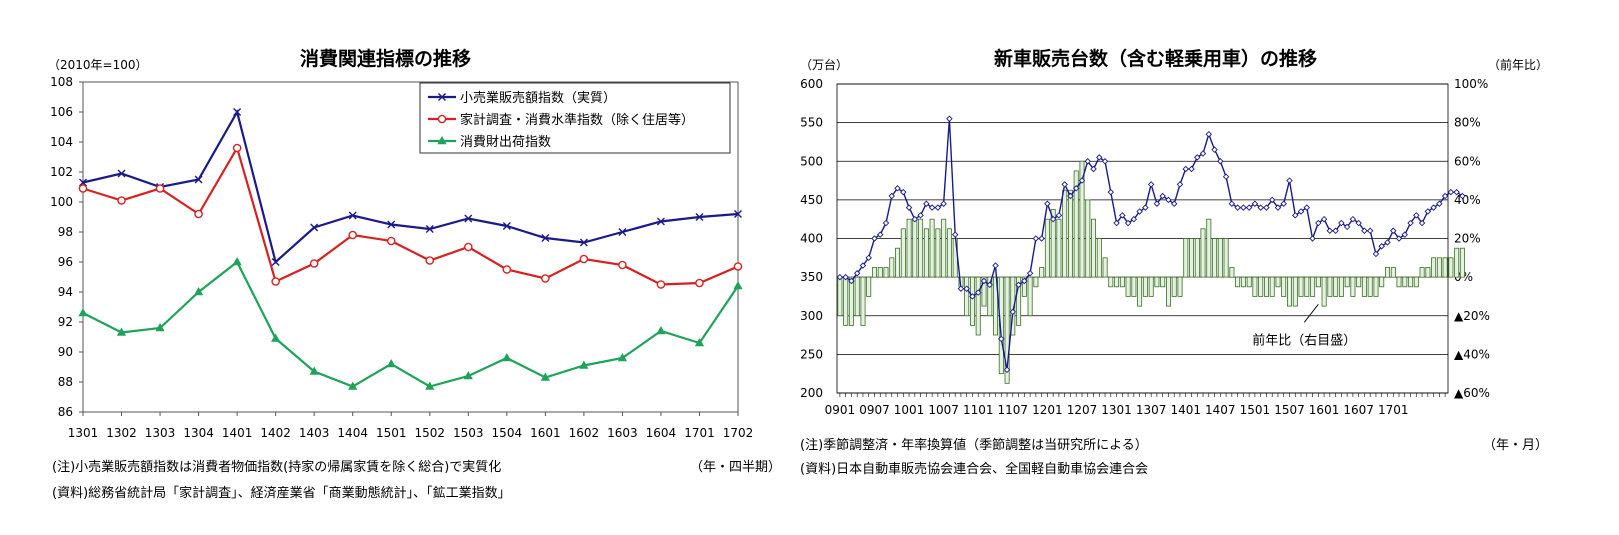  I want to click on right-x-tick-label: 1407, so click(1220, 410).